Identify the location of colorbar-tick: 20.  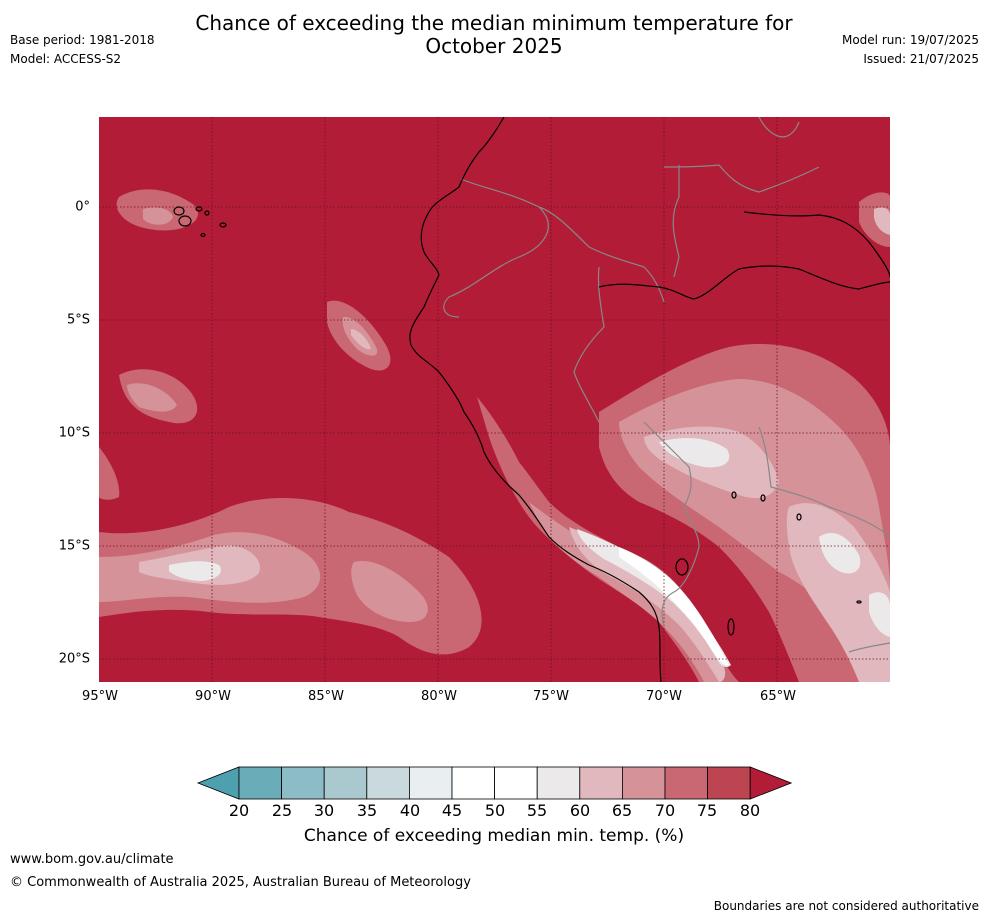
(239, 810).